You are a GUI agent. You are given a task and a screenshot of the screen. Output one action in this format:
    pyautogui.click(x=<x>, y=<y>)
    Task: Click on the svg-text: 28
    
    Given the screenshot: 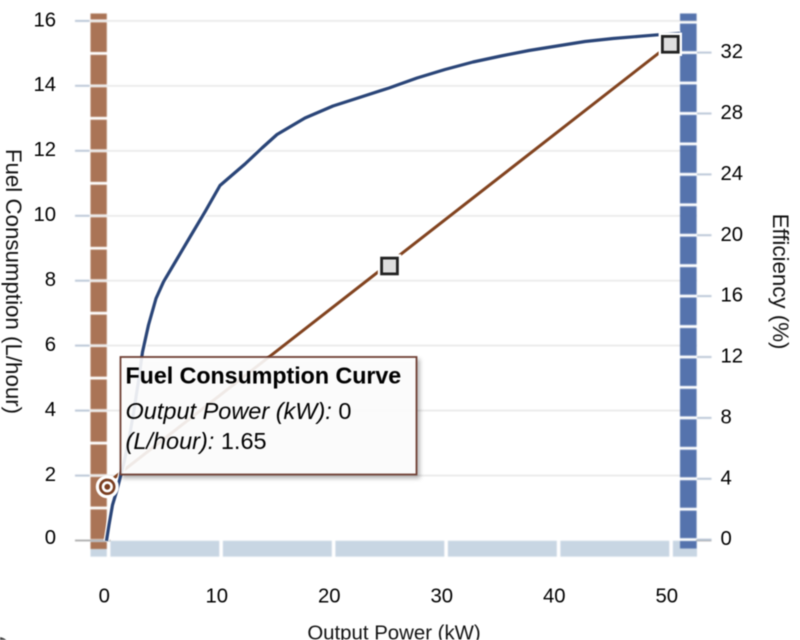 What is the action you would take?
    pyautogui.click(x=732, y=113)
    